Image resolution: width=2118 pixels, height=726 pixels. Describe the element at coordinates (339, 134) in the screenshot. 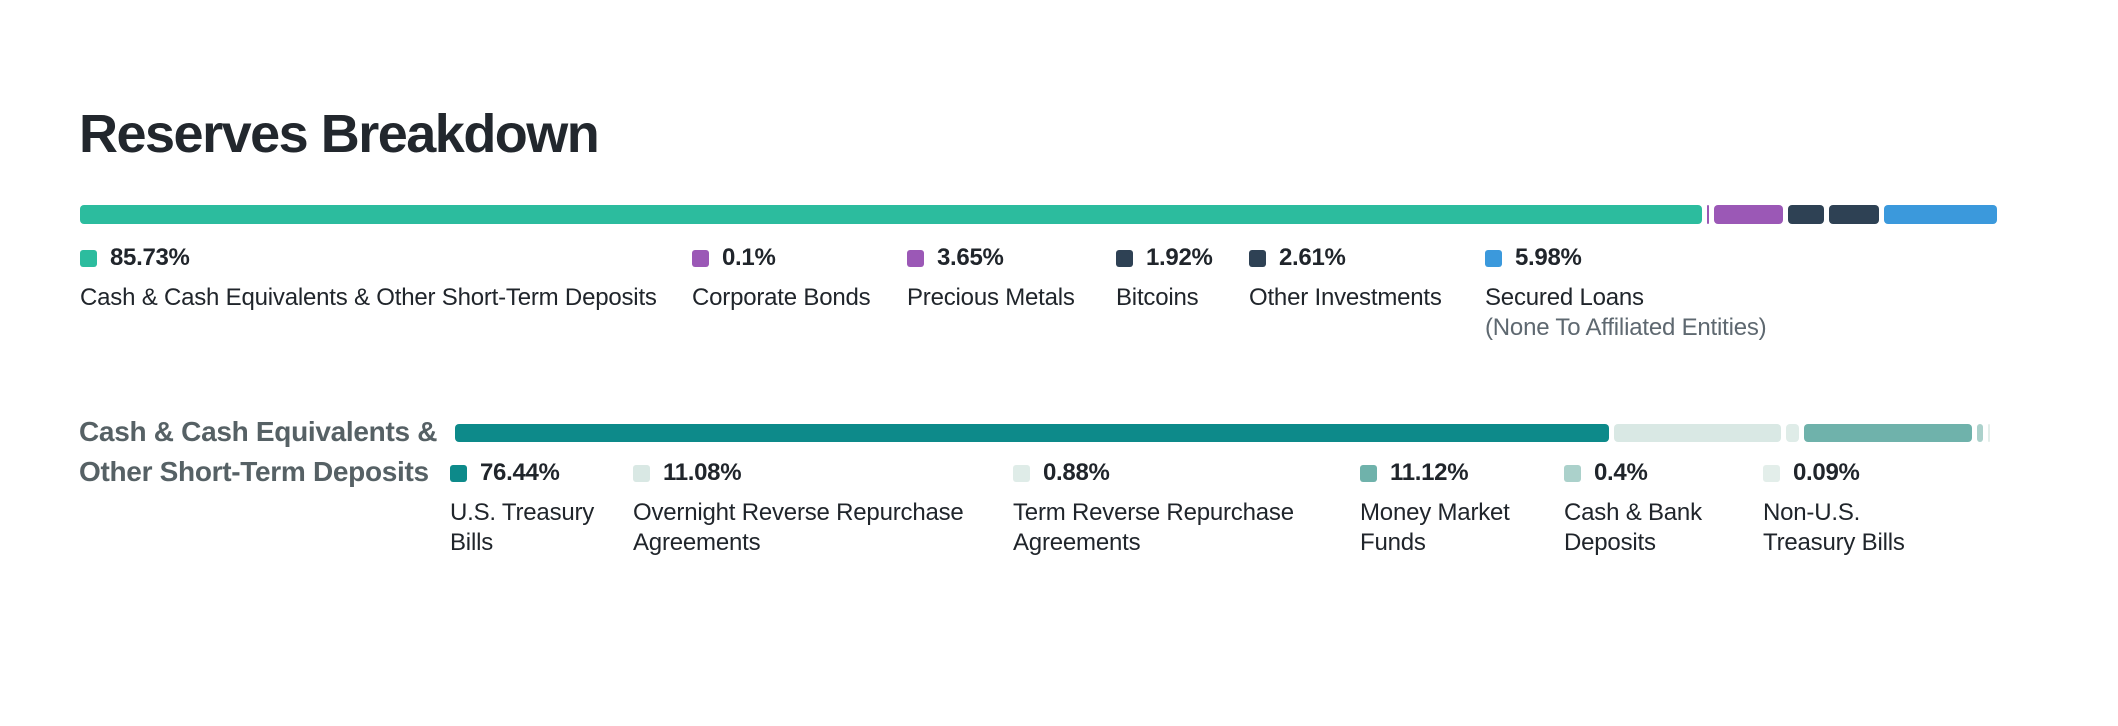

I see `page-title: Reserves Breakdown` at that location.